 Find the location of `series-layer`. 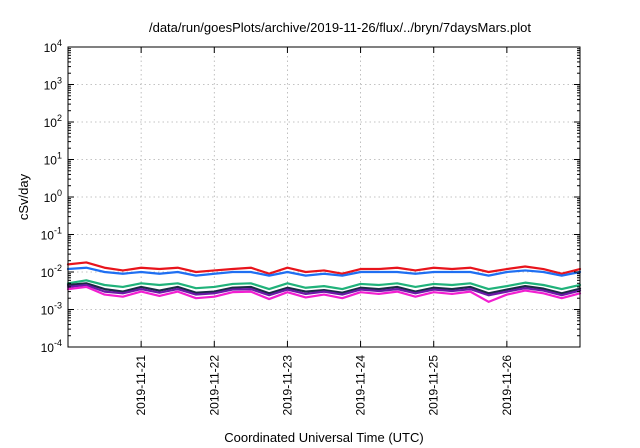

series-layer is located at coordinates (324, 282).